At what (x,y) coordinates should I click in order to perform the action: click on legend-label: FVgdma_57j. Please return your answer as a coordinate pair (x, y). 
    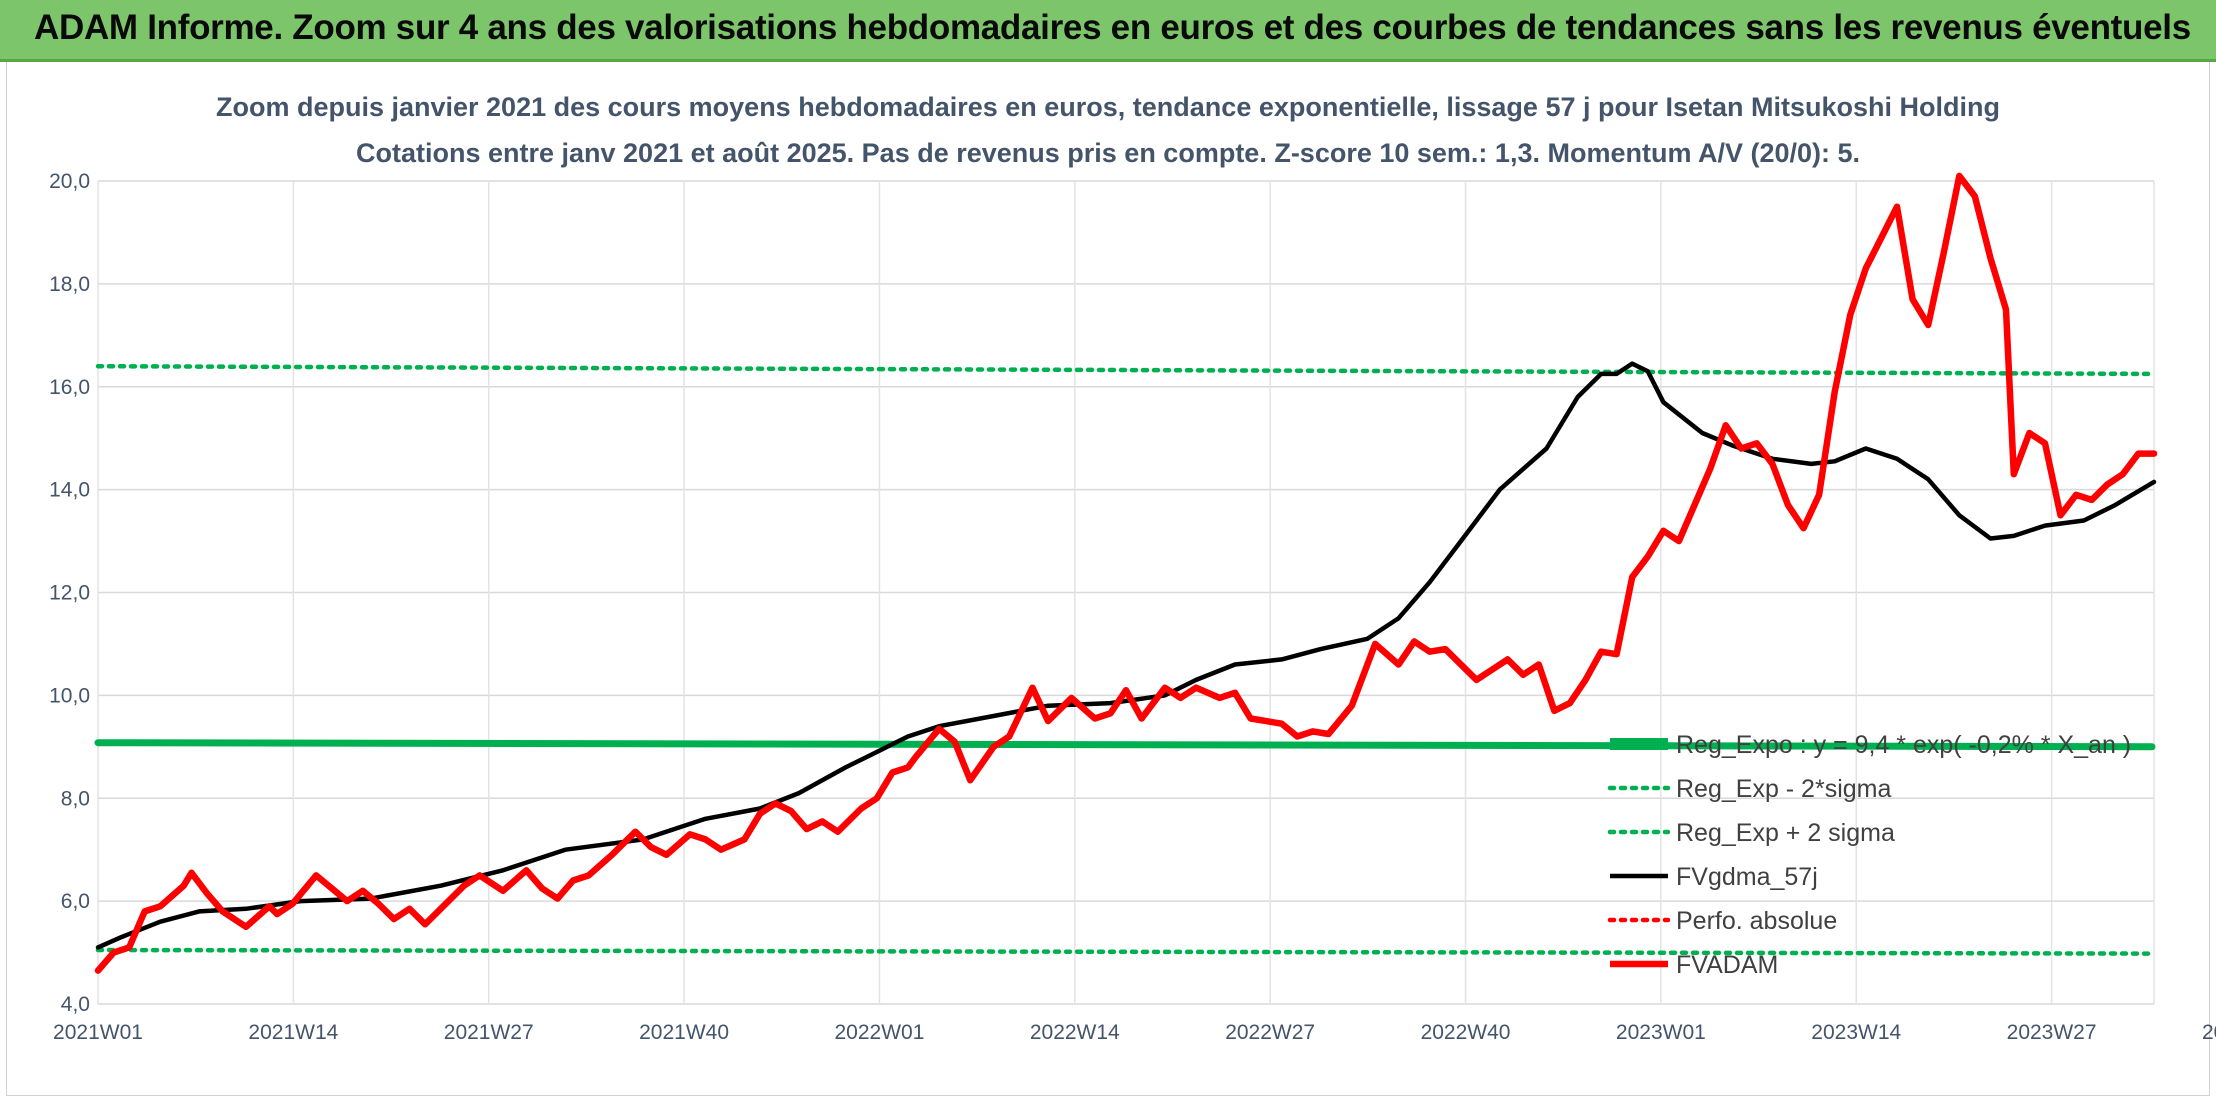
    Looking at the image, I should click on (1747, 877).